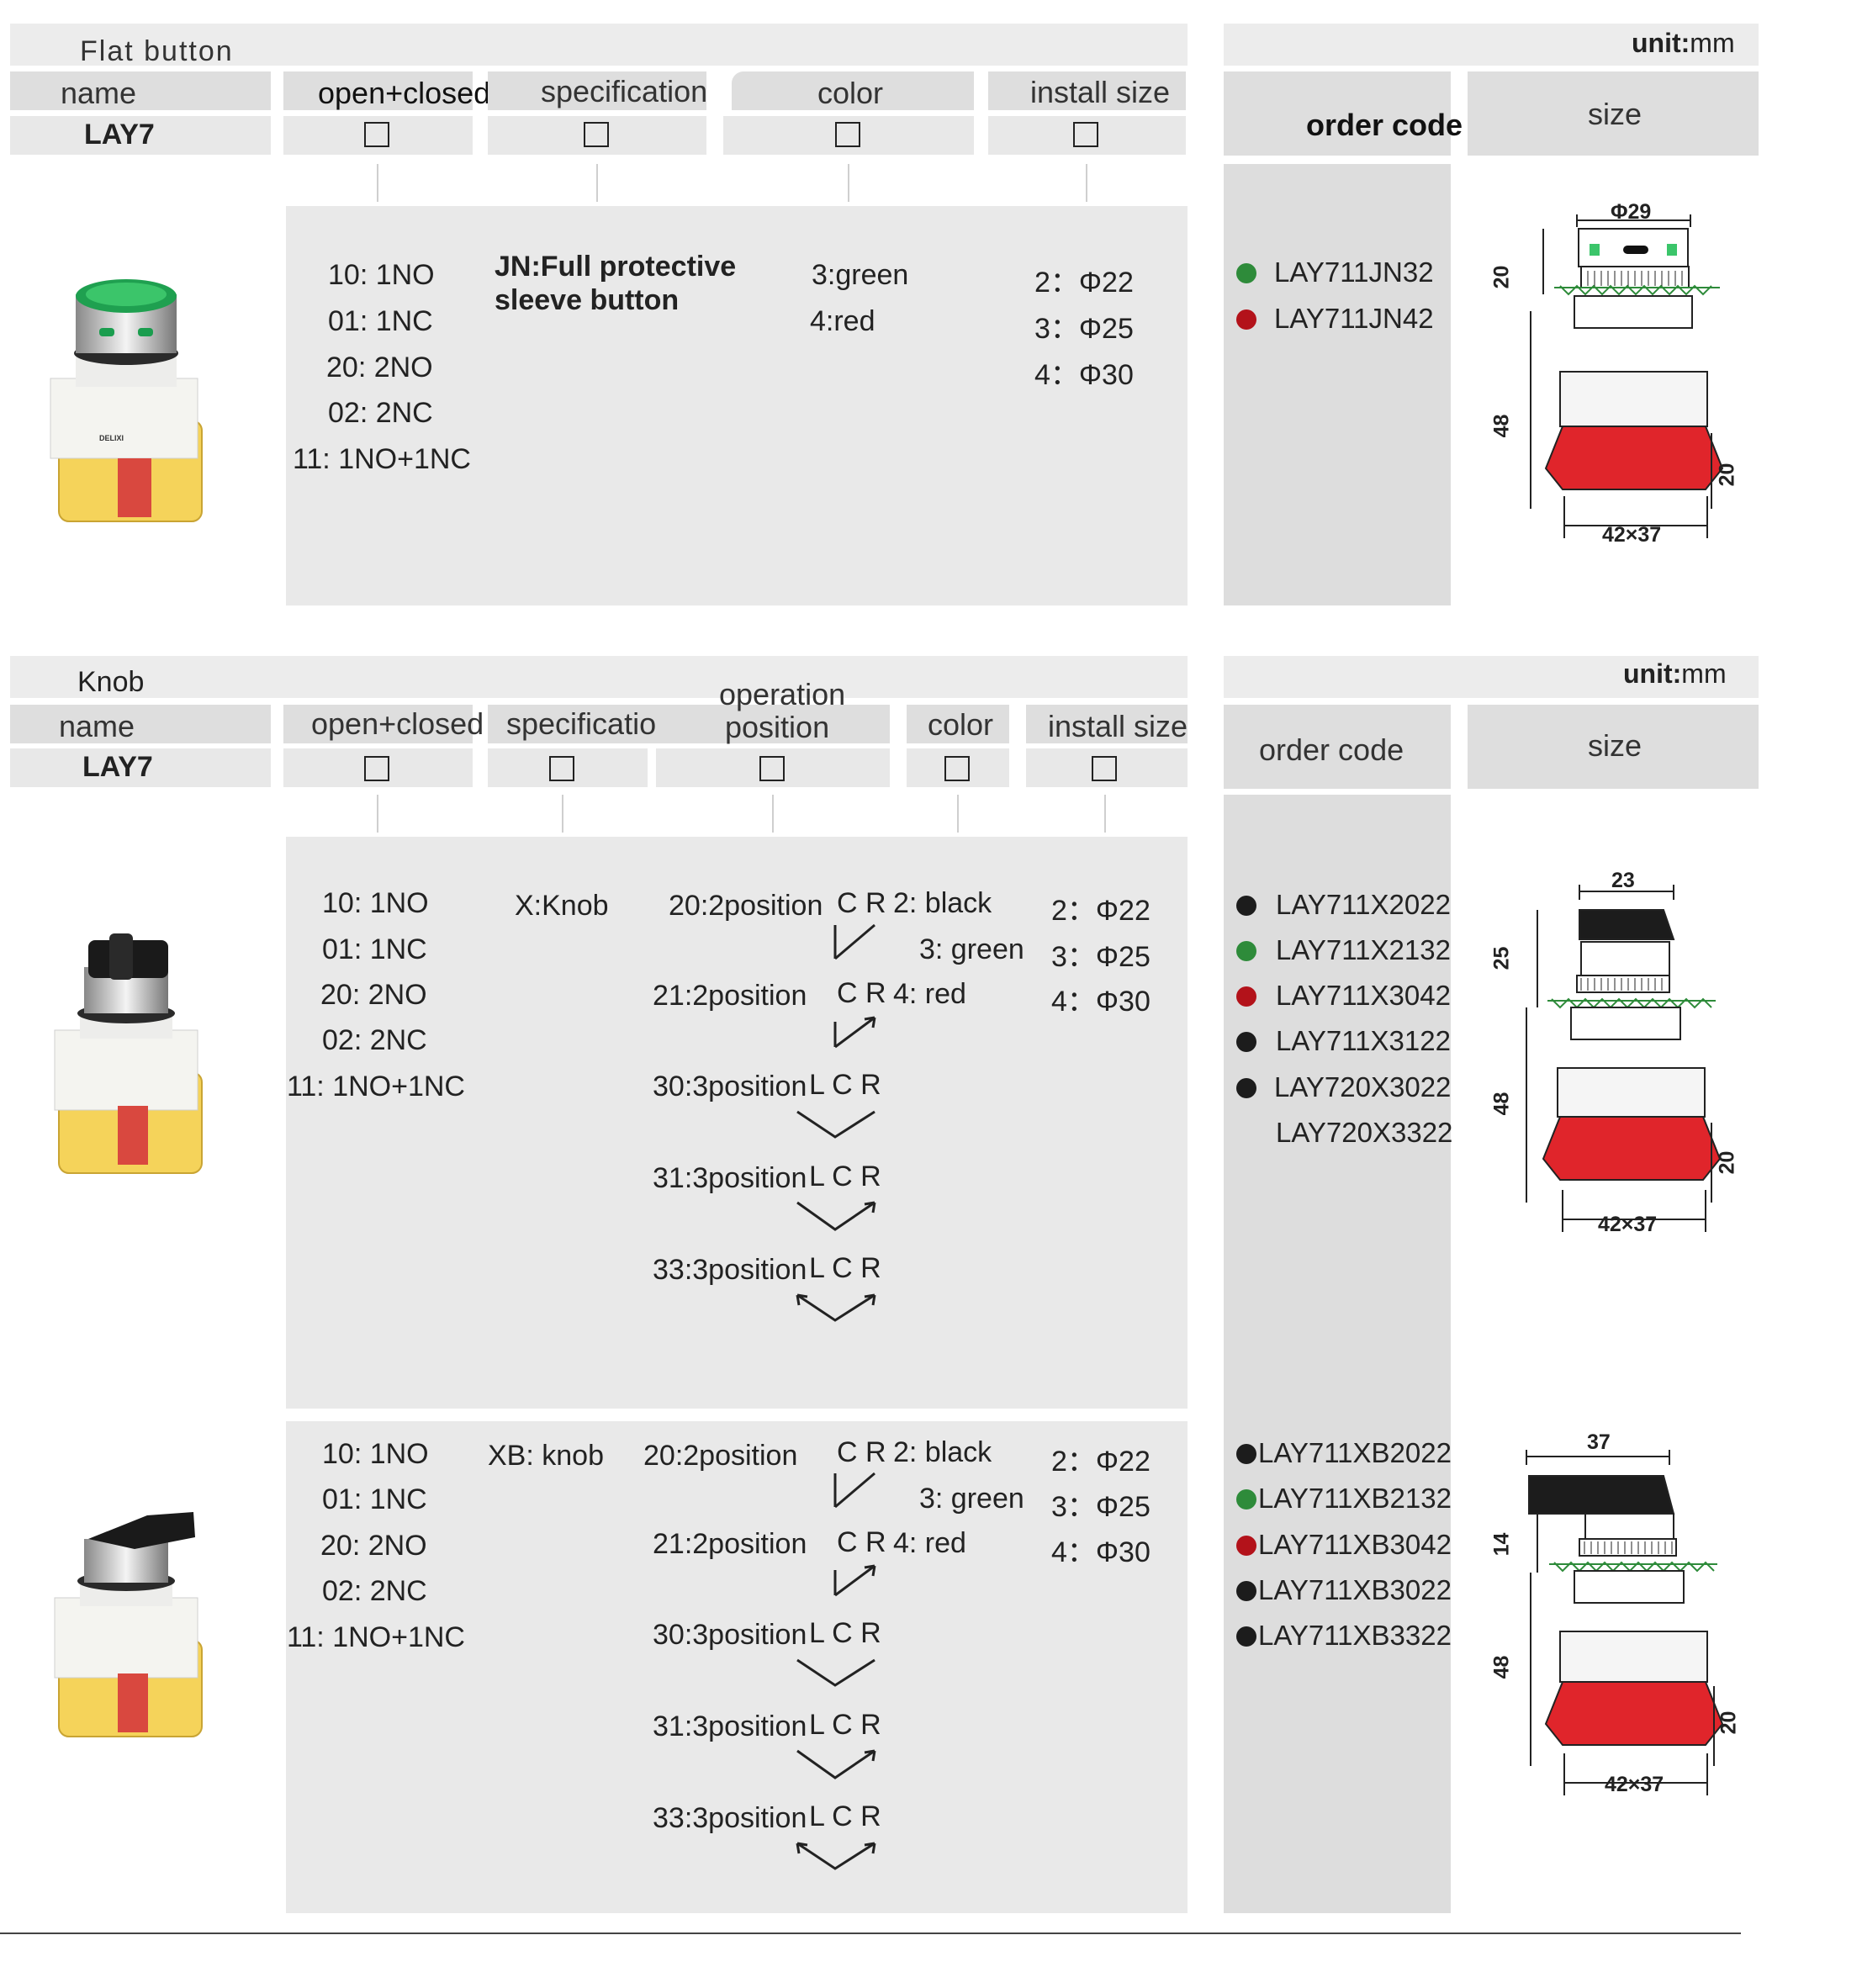 The width and height of the screenshot is (1862, 1988). I want to click on knob-model-cell, so click(140, 767).